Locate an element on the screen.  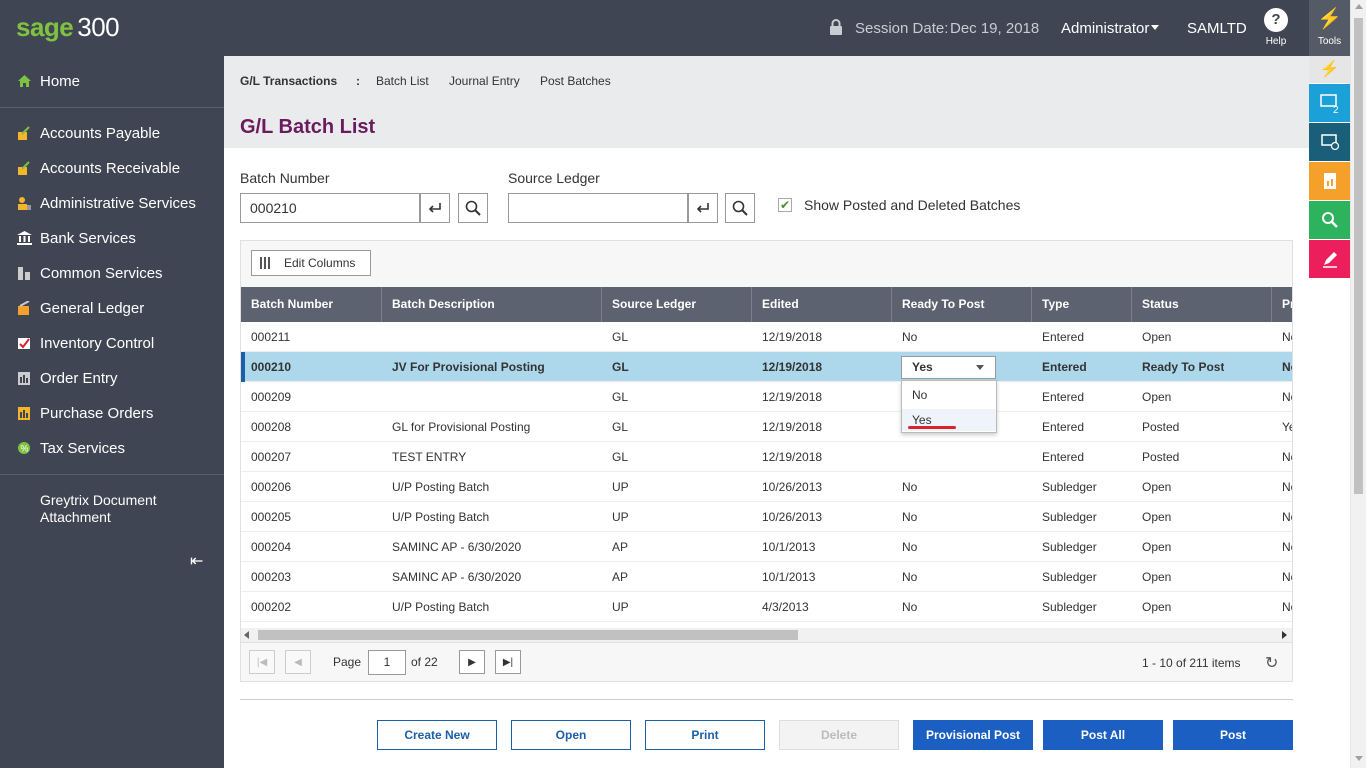
cell-provisional: No is located at coordinates (1287, 367).